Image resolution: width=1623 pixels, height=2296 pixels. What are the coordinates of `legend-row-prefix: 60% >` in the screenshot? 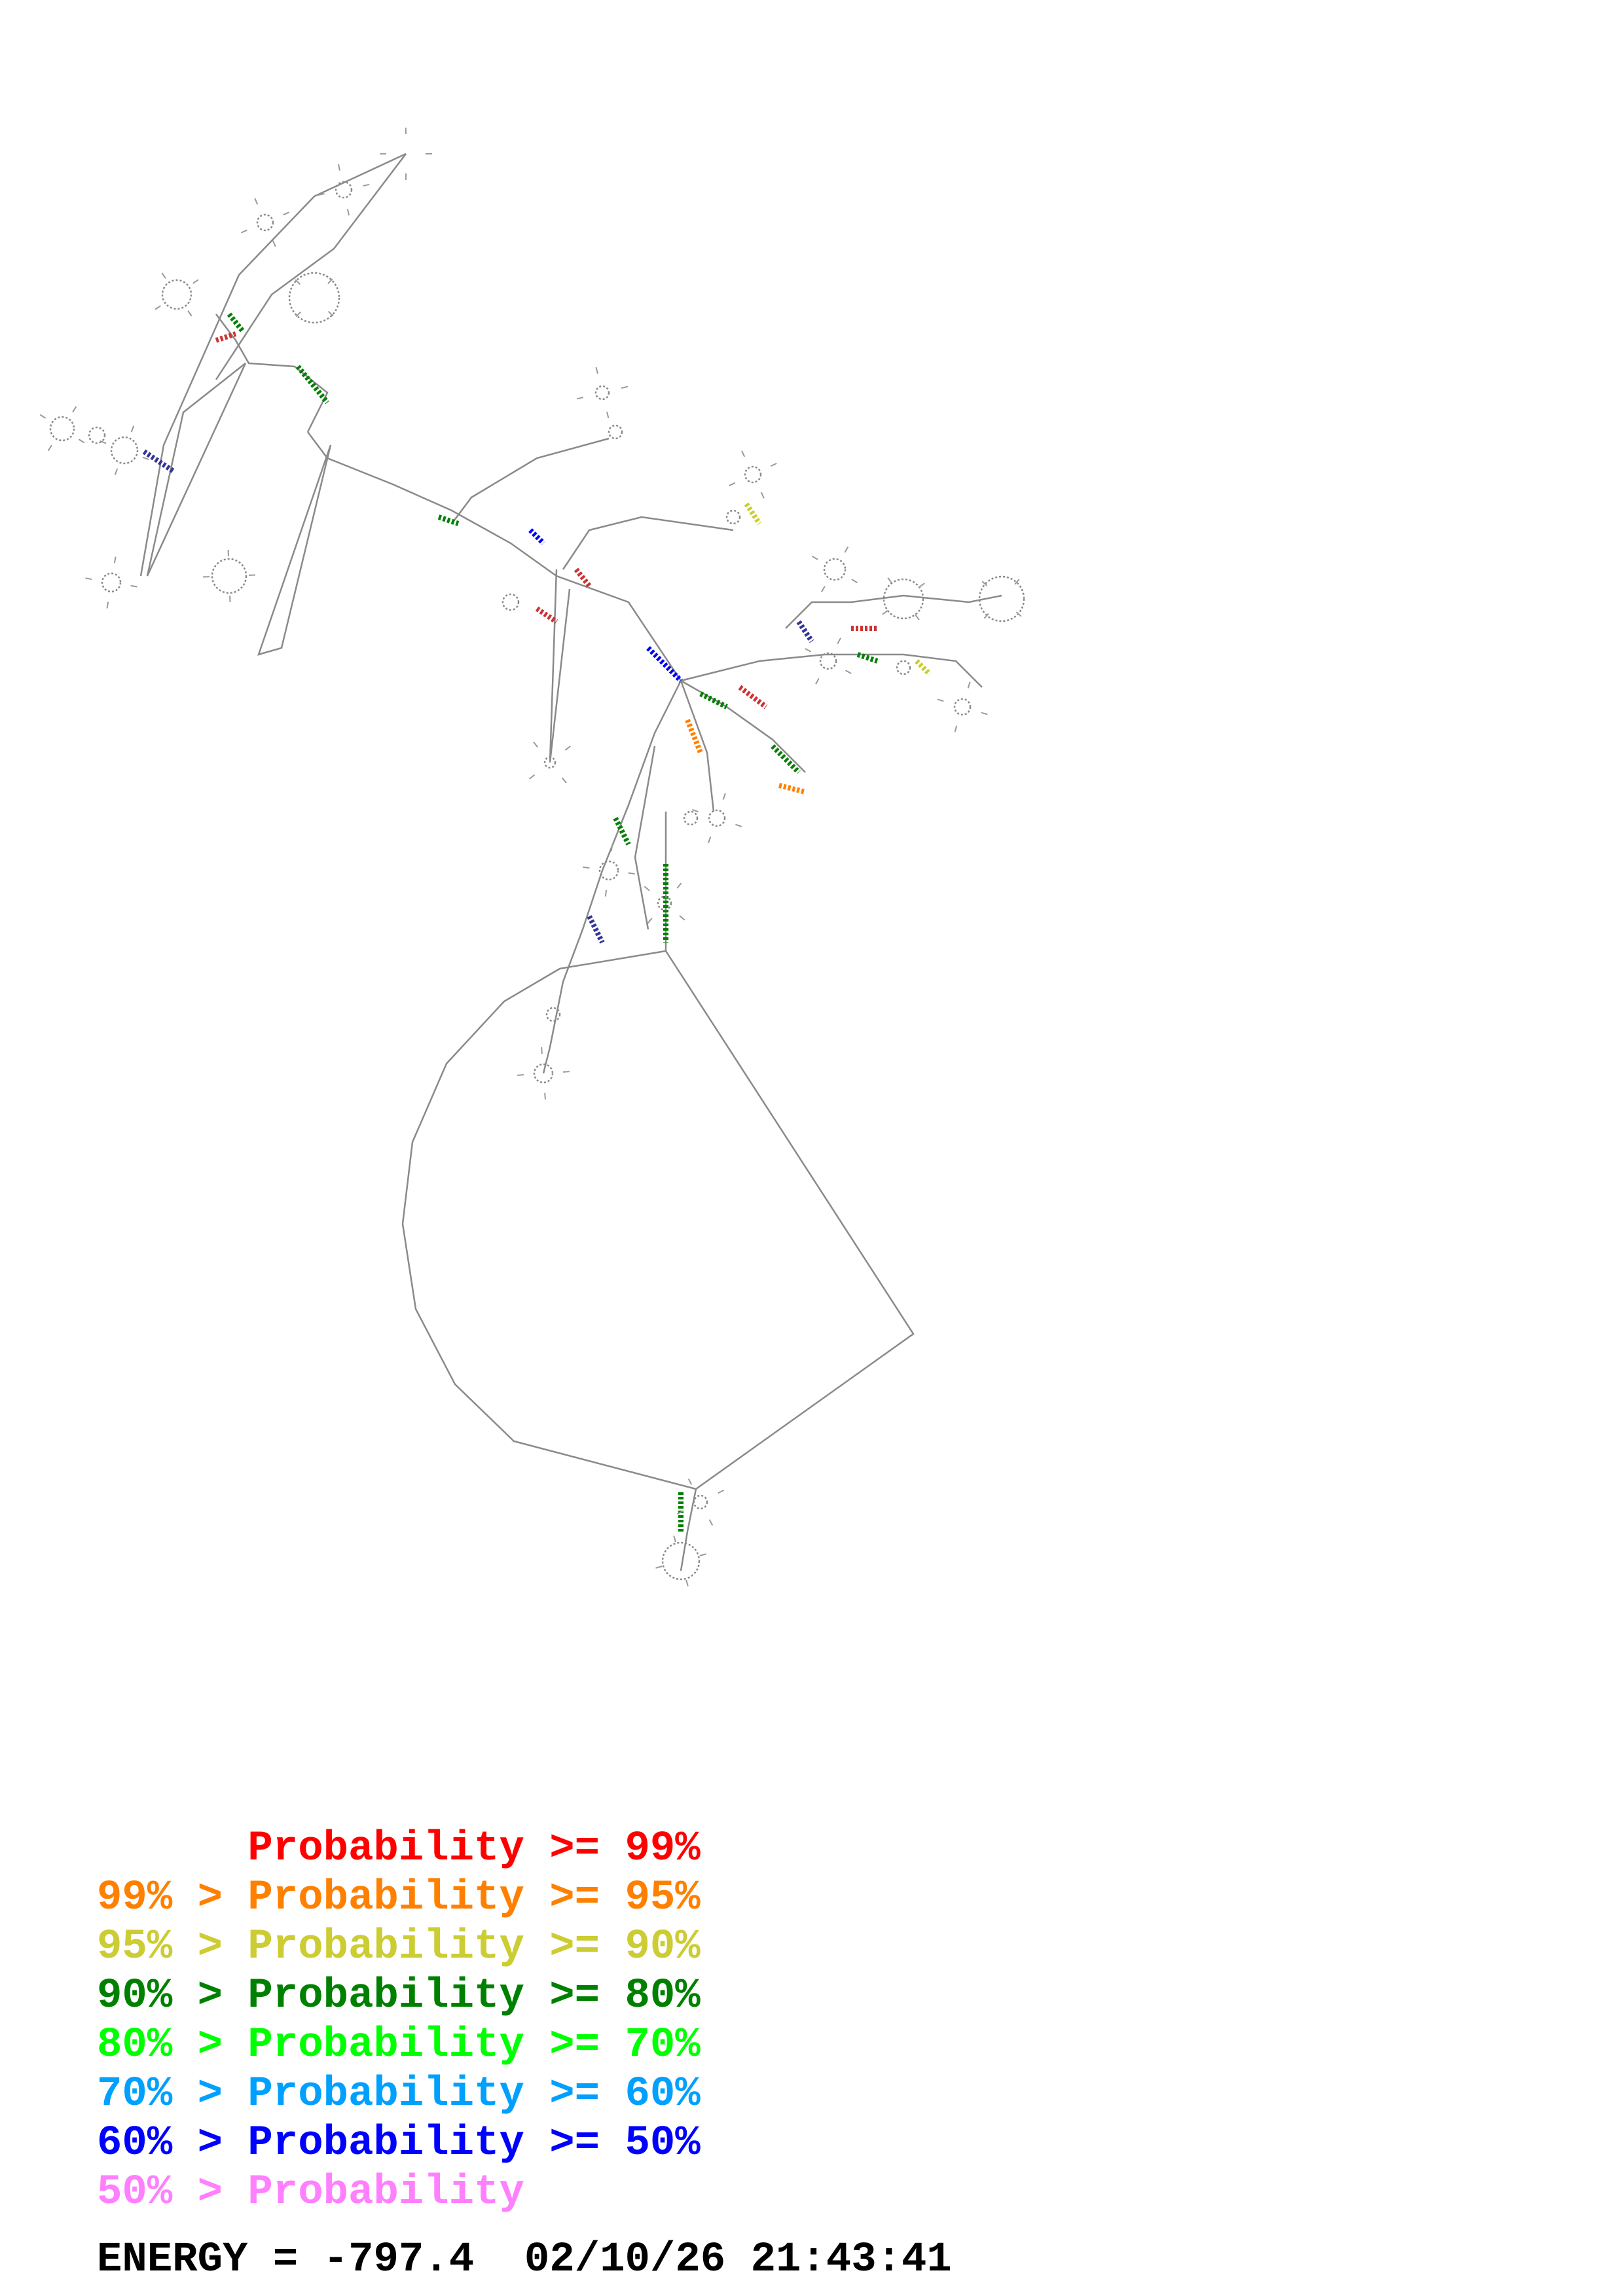 It's located at (172, 2143).